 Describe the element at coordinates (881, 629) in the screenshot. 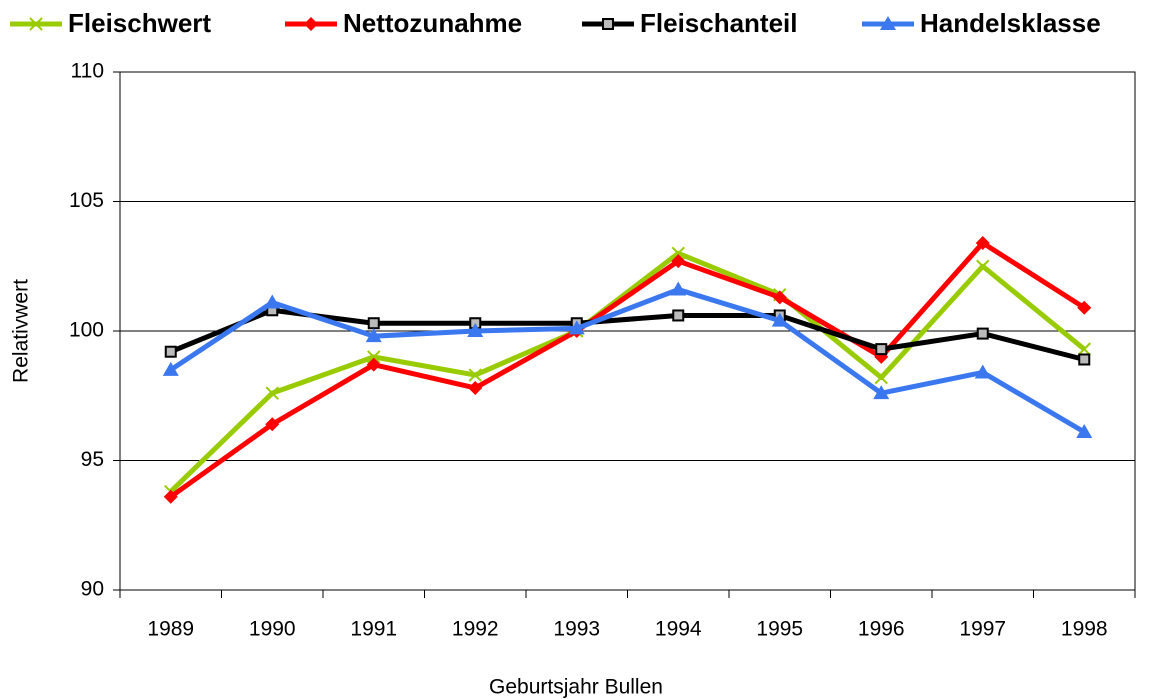

I see `x-tick-label: 1996` at that location.